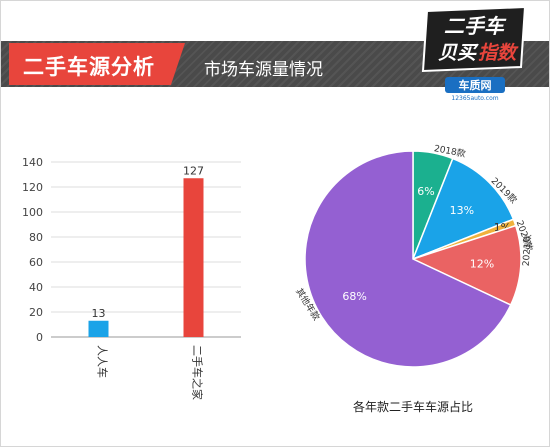 The image size is (550, 447). Describe the element at coordinates (458, 53) in the screenshot. I see `logo-line2-white: 贝买` at that location.